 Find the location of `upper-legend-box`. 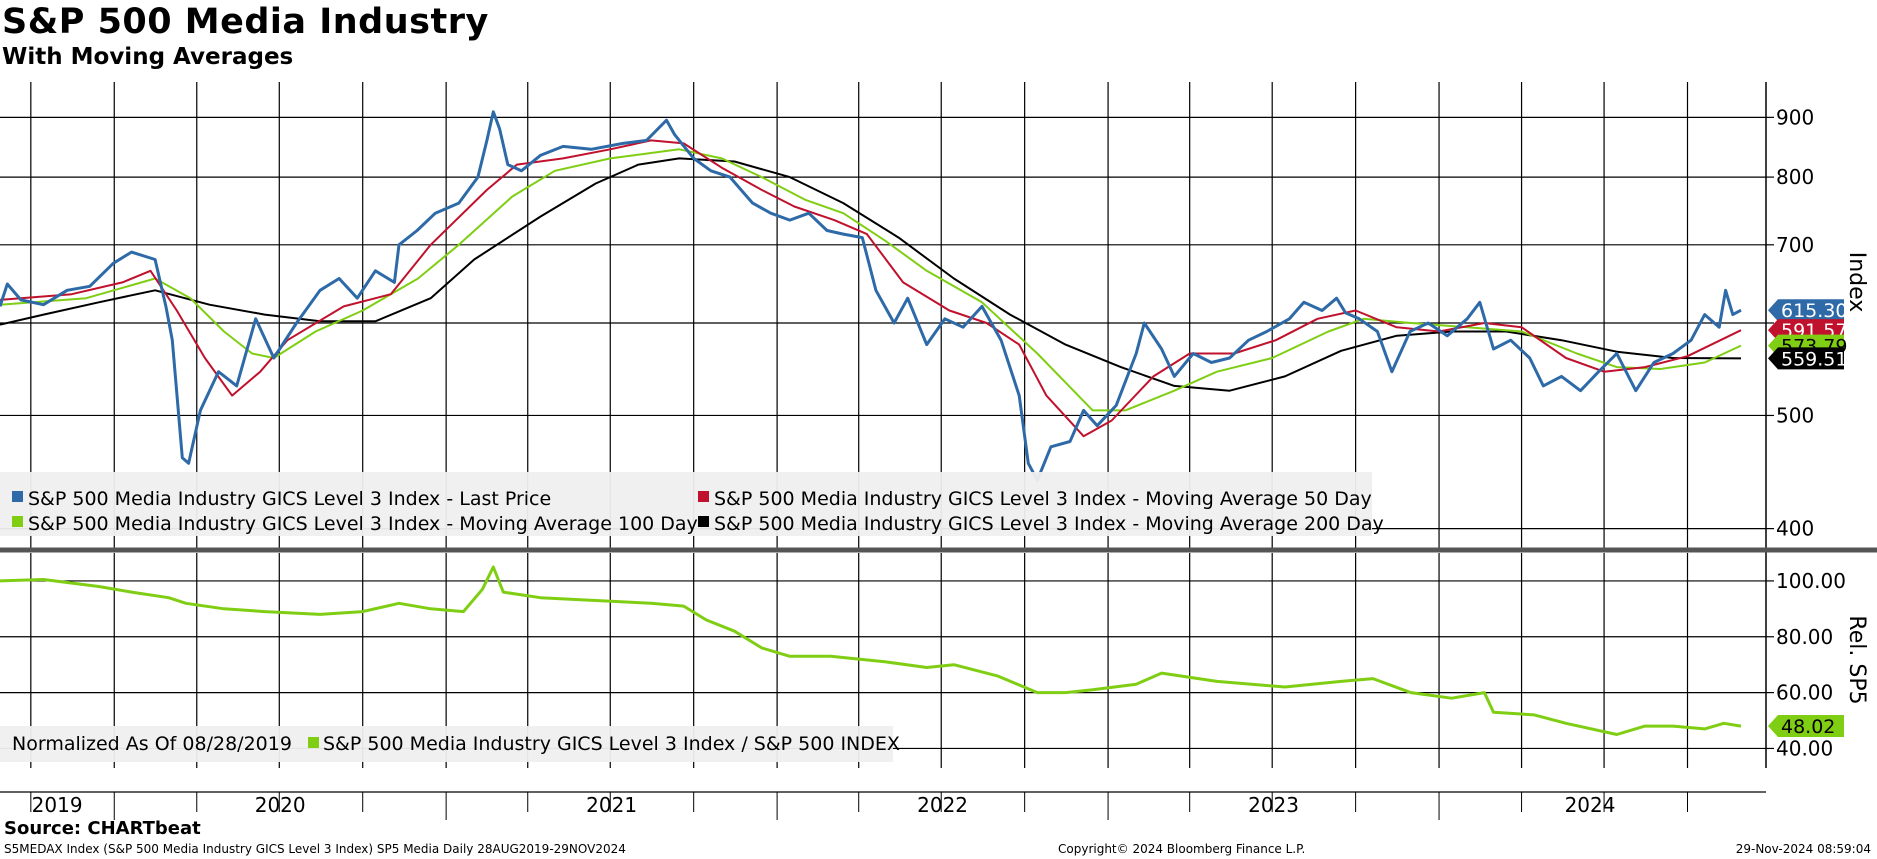

upper-legend-box is located at coordinates (686, 504).